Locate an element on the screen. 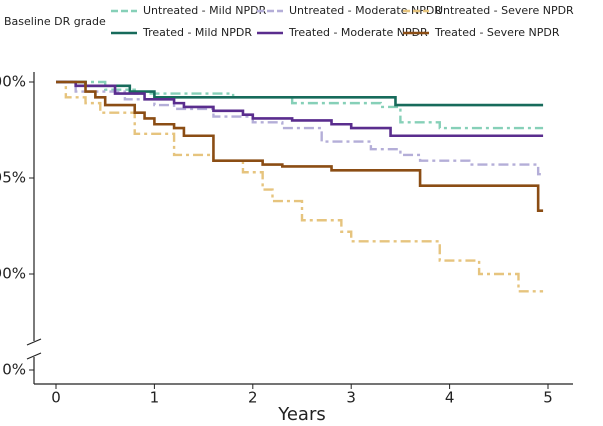  x-tick-label: 1 is located at coordinates (155, 398).